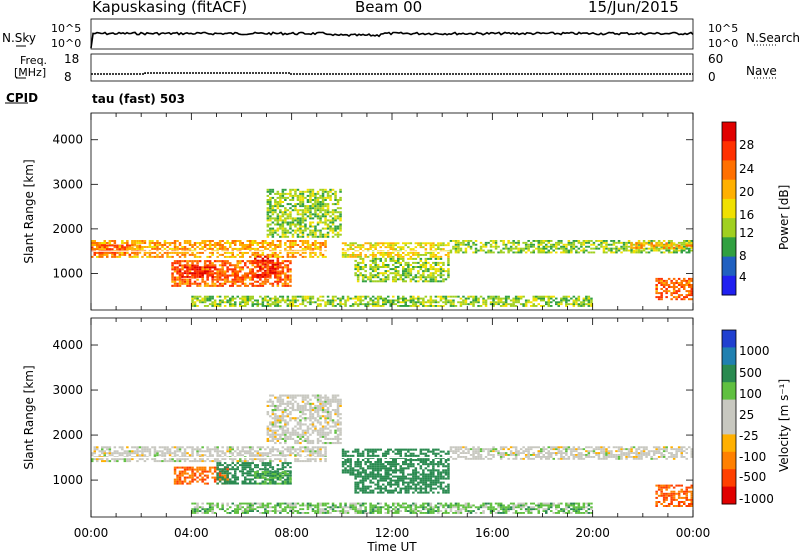  What do you see at coordinates (138, 99) in the screenshot?
I see `cpid-value: tau (fast) 503` at bounding box center [138, 99].